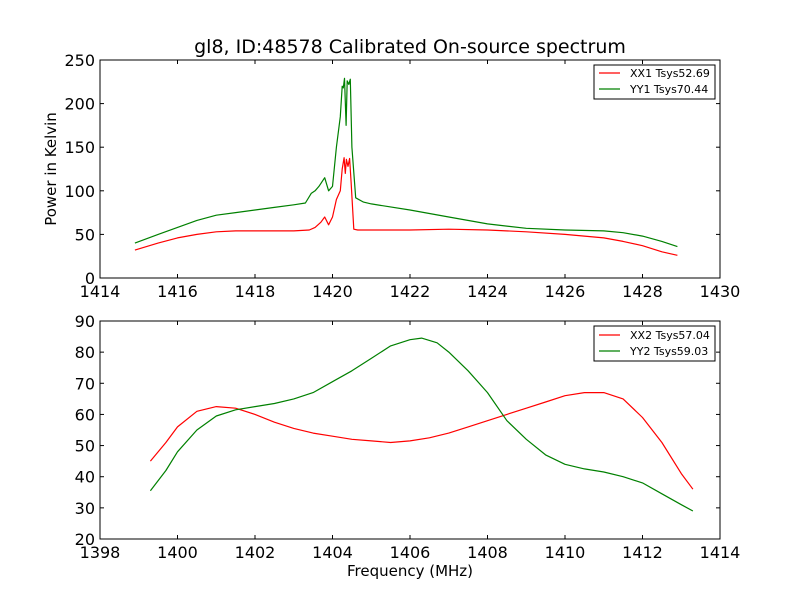 The image size is (800, 600). Describe the element at coordinates (332, 291) in the screenshot. I see `top-x-tick-label-3: 1420` at that location.